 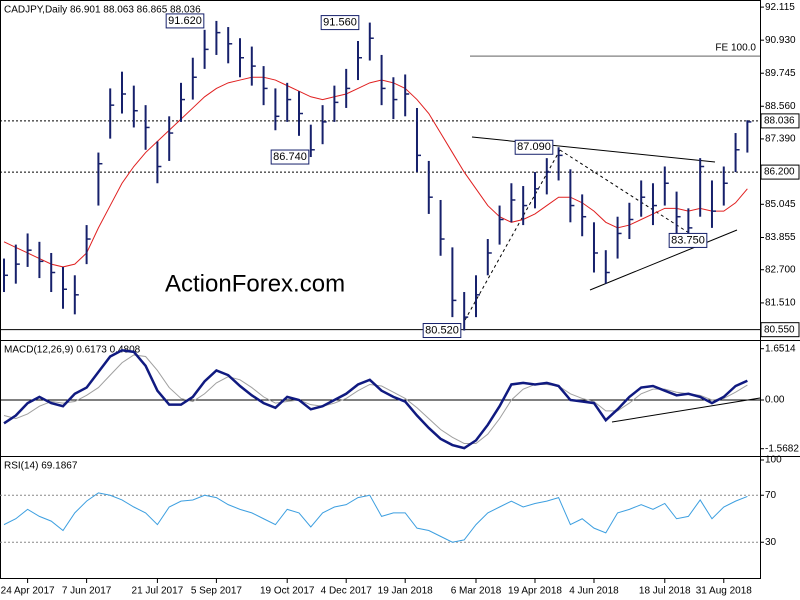 I want to click on y-tick-label: 87.390, so click(x=780, y=139).